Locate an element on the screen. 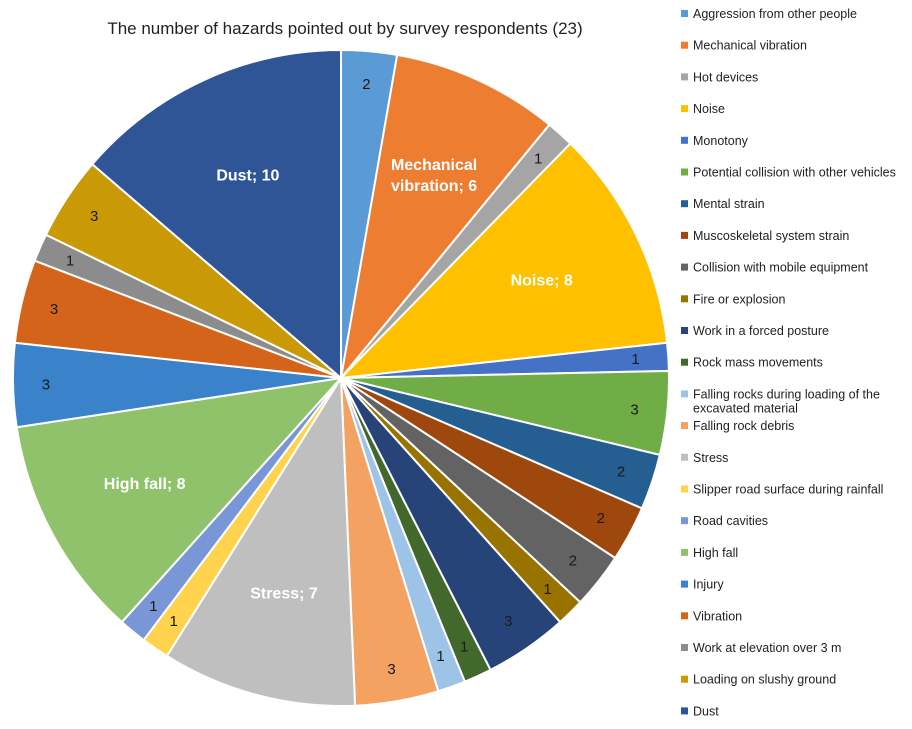 The image size is (912, 729). pie-slice-noise is located at coordinates (503, 261).